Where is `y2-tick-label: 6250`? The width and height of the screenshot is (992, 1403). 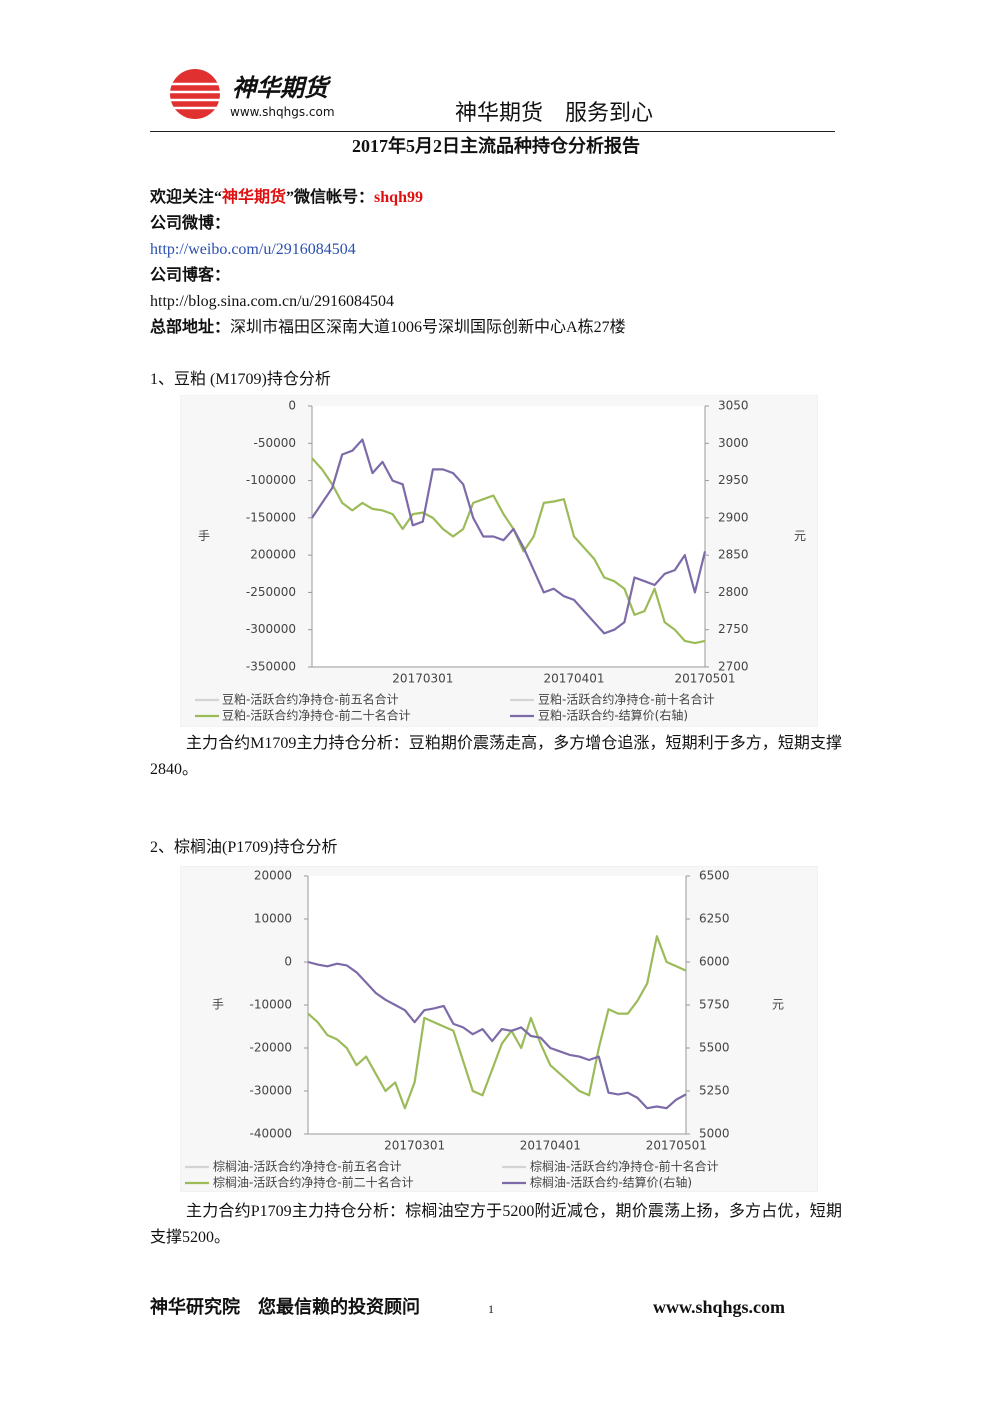
y2-tick-label: 6250 is located at coordinates (714, 919).